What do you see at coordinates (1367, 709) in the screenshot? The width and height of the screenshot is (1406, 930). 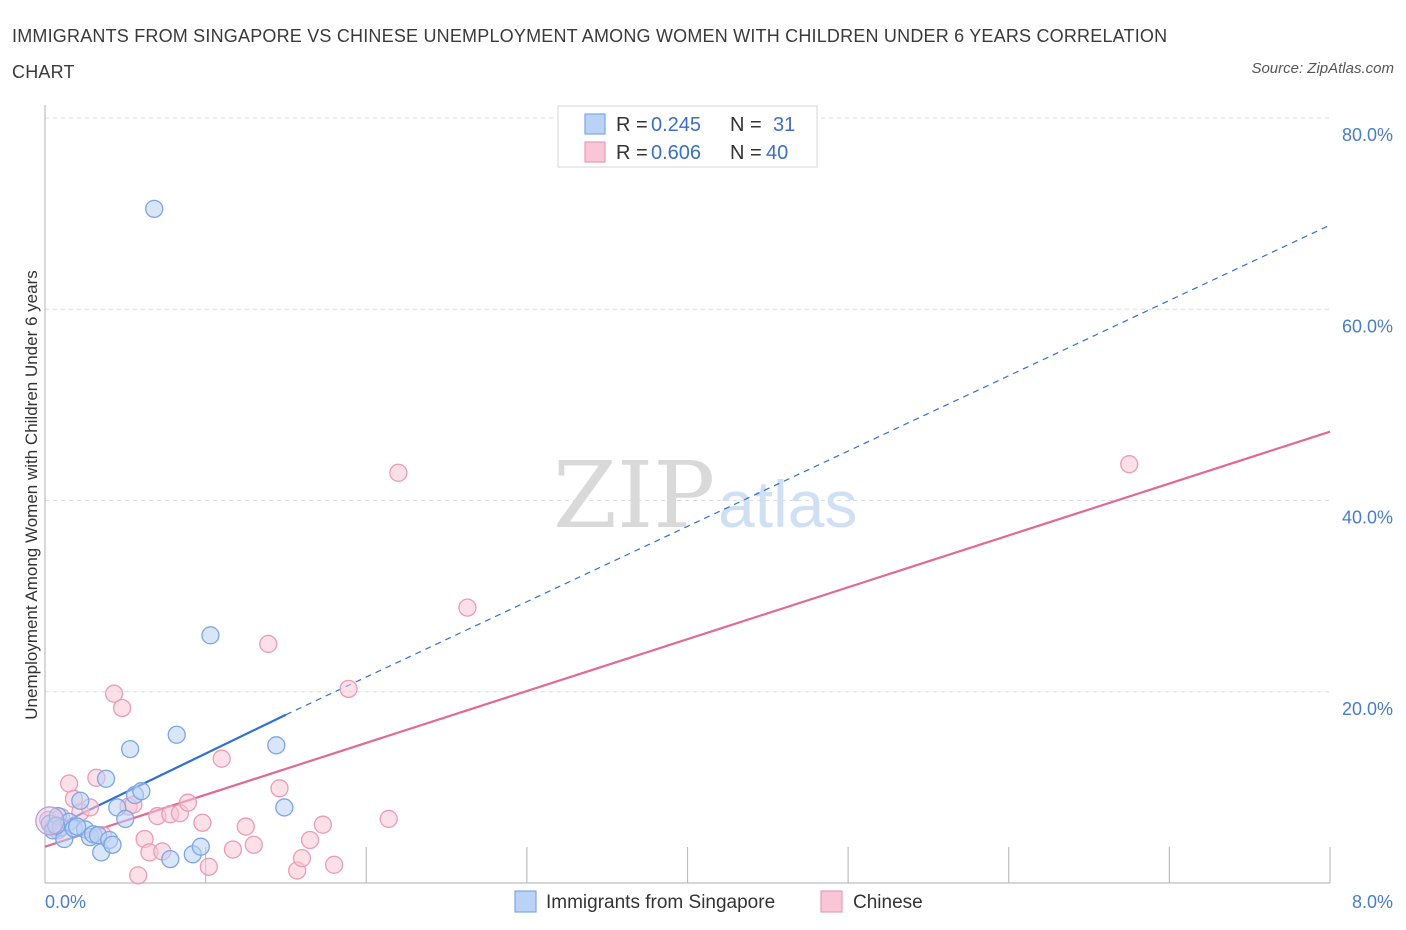 I see `y-tick-label-0: 20.0%` at bounding box center [1367, 709].